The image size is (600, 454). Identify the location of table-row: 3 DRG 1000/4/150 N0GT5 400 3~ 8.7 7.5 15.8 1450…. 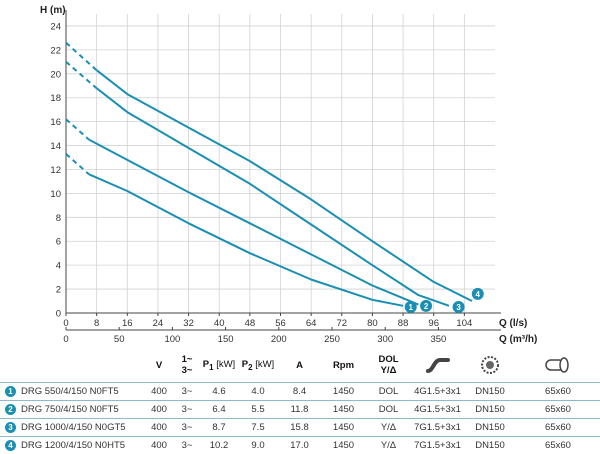
(300, 427).